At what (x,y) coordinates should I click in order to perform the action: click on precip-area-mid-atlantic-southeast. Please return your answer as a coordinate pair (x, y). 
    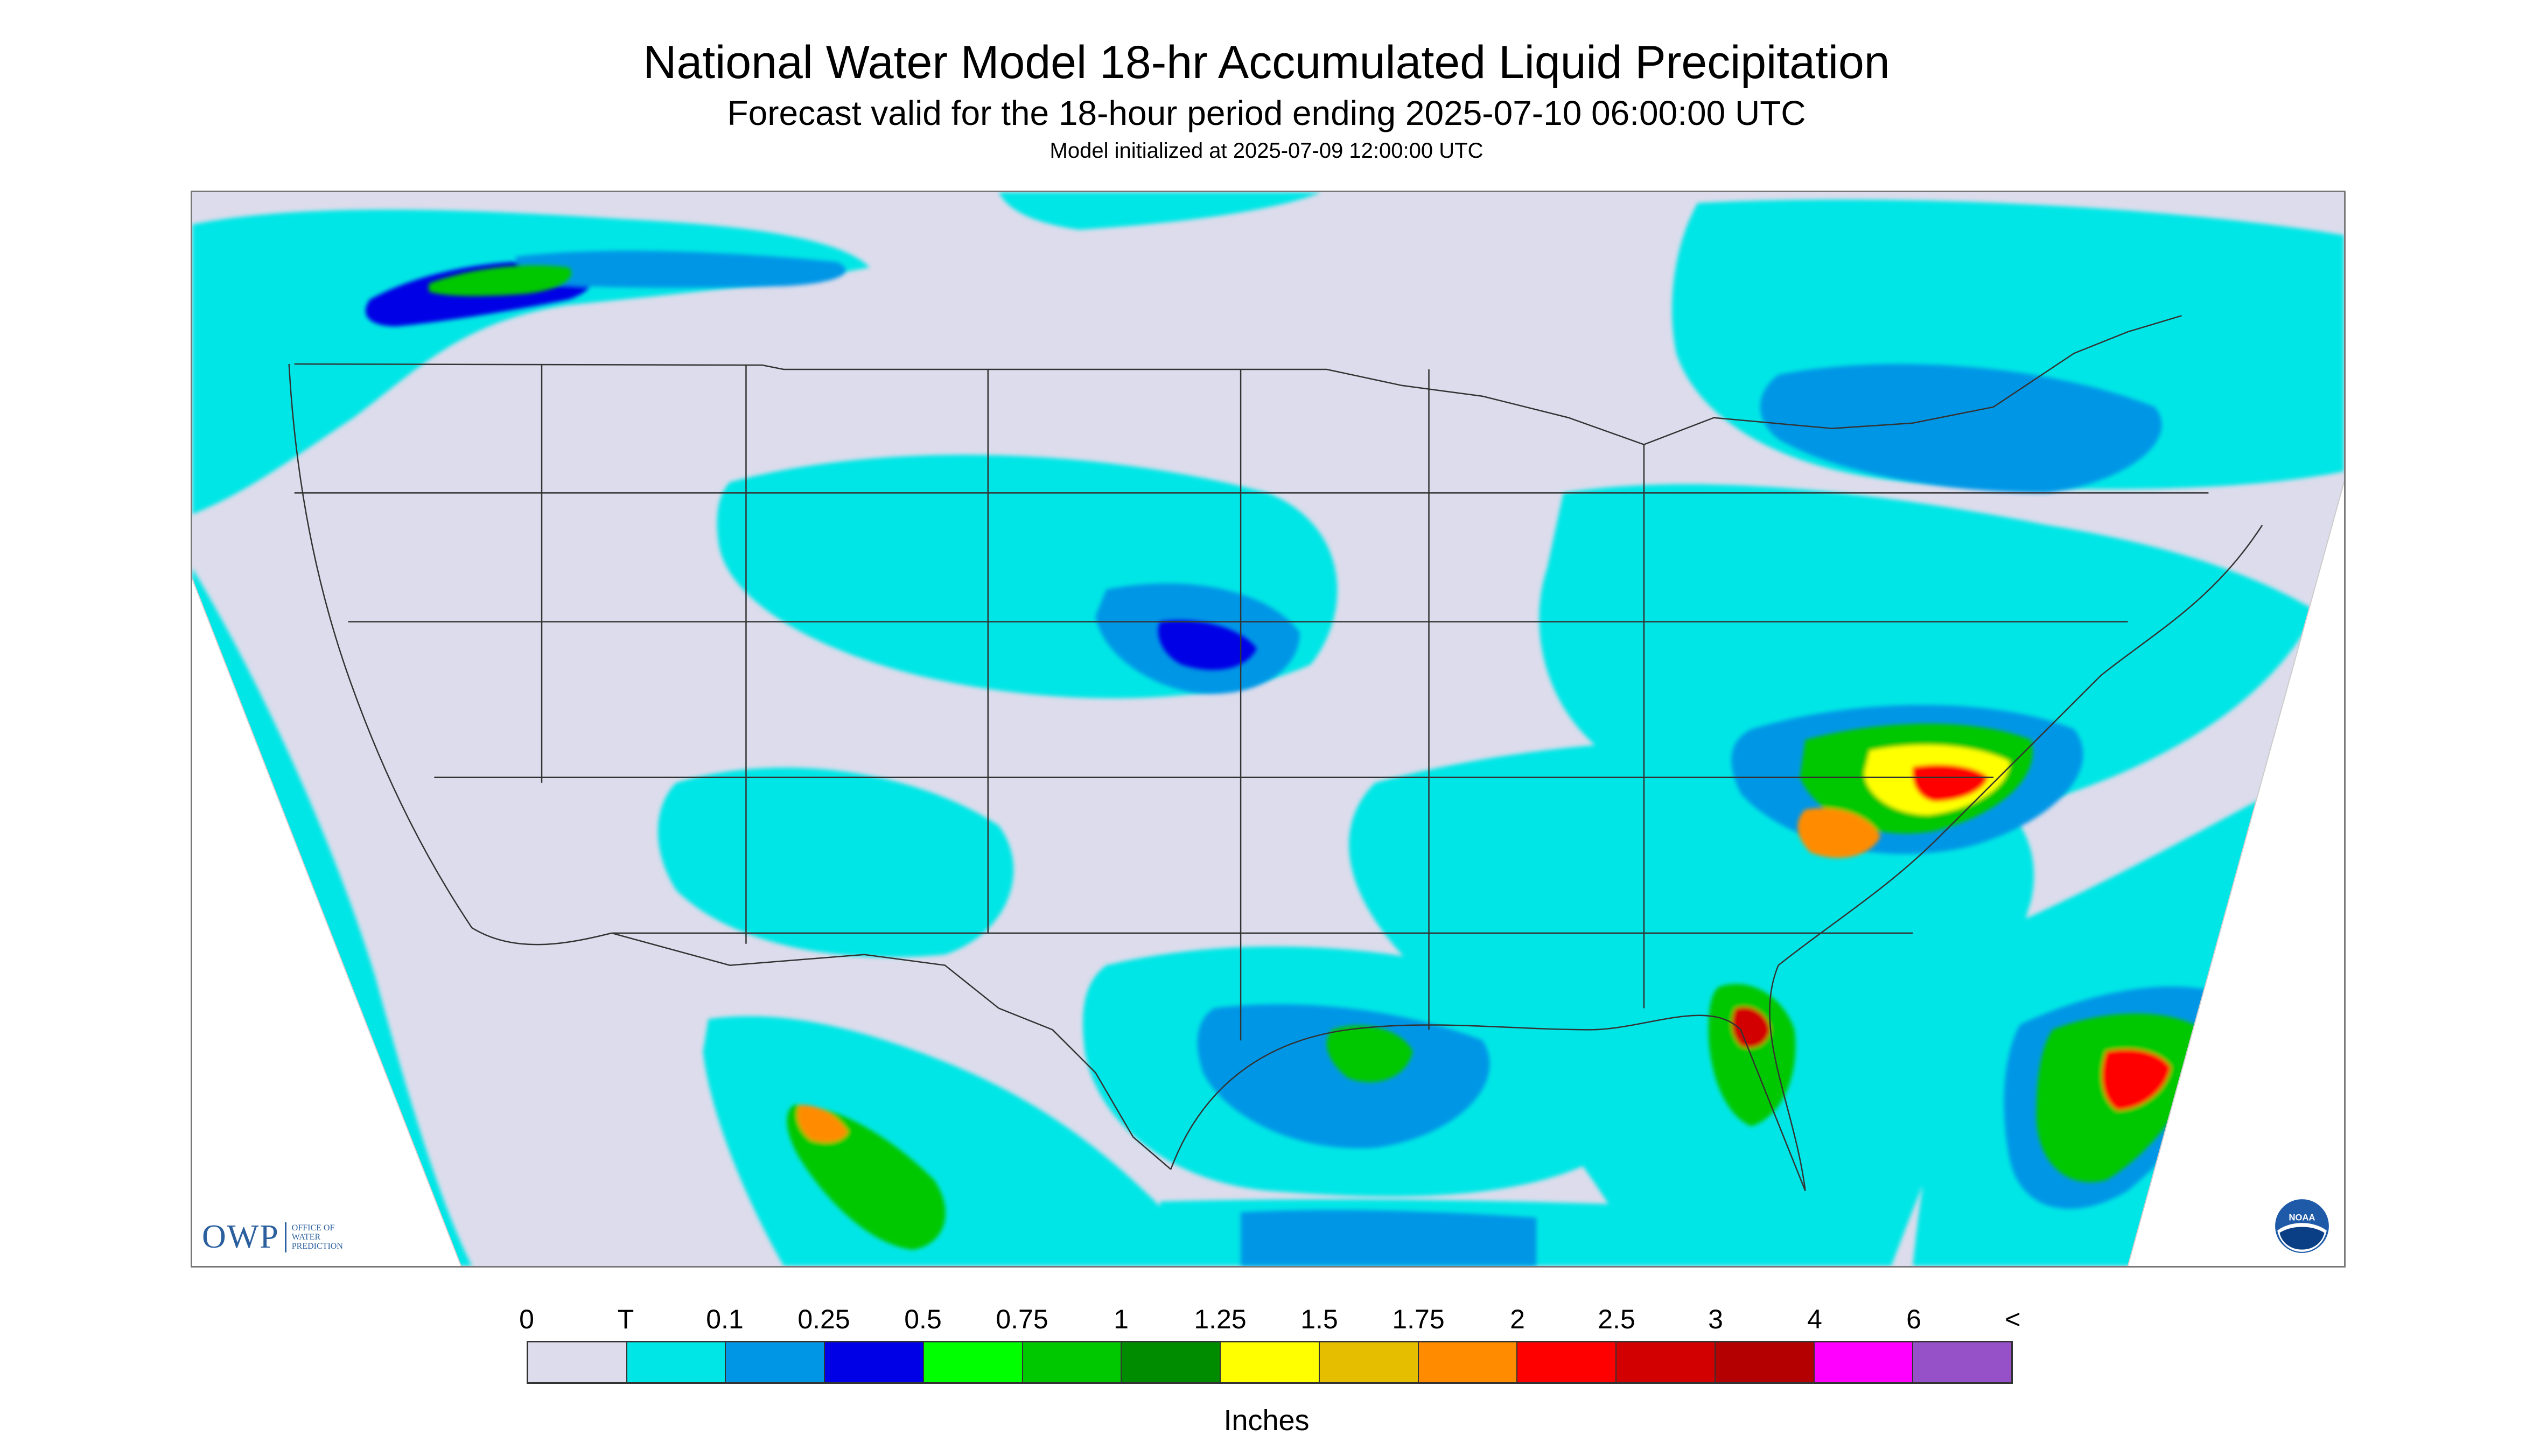
    Looking at the image, I should click on (1692, 1002).